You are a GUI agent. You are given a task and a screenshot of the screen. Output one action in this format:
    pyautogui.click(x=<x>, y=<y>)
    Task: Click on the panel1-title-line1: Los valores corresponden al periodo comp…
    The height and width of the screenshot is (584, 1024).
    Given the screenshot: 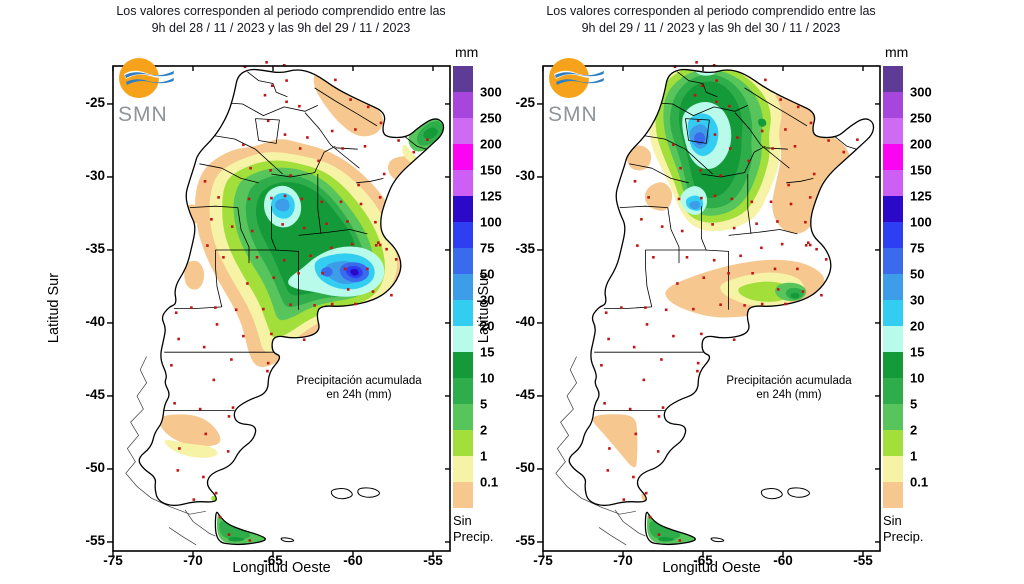 What is the action you would take?
    pyautogui.click(x=281, y=11)
    